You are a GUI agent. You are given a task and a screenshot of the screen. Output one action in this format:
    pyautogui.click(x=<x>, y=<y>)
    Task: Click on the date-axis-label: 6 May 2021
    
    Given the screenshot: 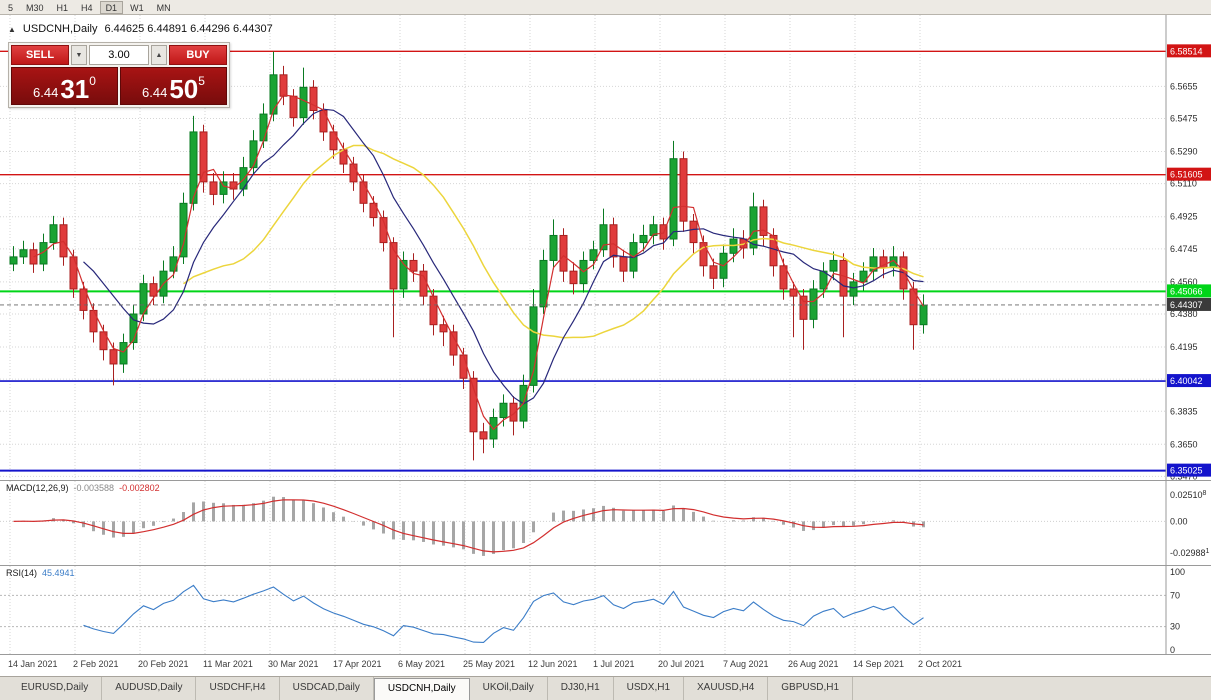 What is the action you would take?
    pyautogui.click(x=422, y=664)
    